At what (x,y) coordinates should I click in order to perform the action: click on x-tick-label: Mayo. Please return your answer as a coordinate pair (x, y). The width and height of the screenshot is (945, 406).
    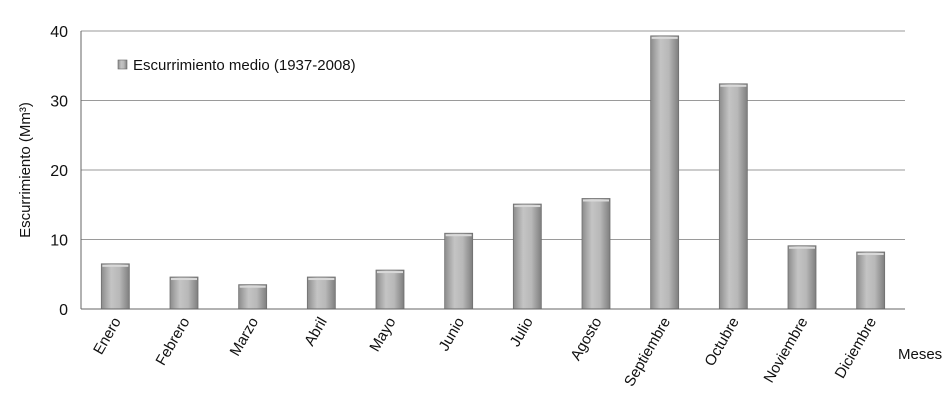
    Looking at the image, I should click on (382, 335).